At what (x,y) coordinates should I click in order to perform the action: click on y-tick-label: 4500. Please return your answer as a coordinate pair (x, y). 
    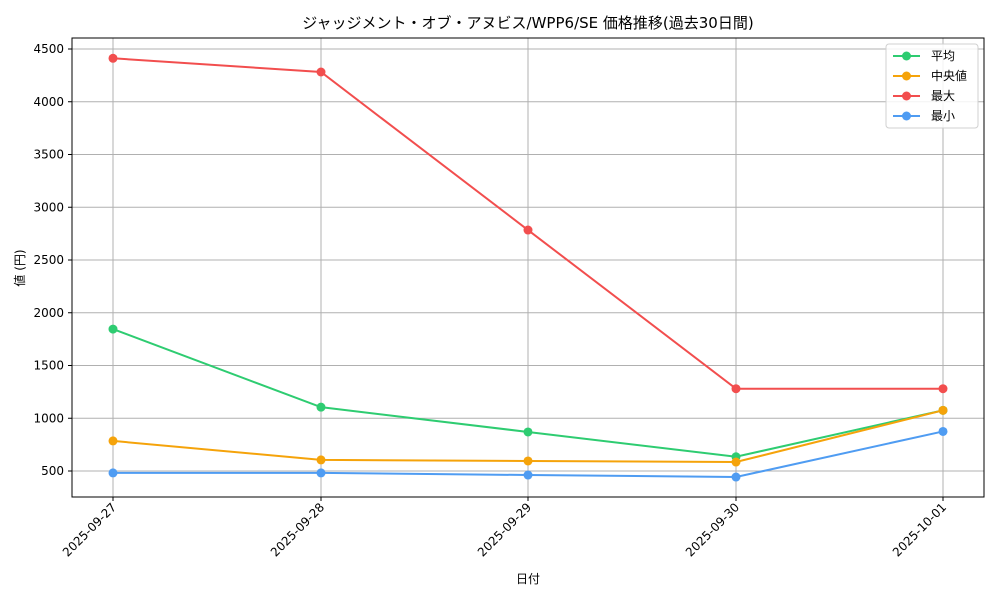
    Looking at the image, I should click on (48, 49).